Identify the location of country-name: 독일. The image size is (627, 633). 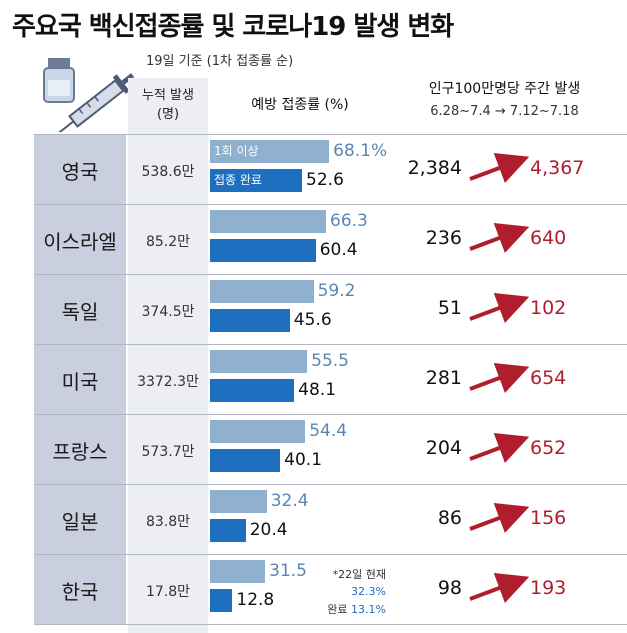
(80, 312).